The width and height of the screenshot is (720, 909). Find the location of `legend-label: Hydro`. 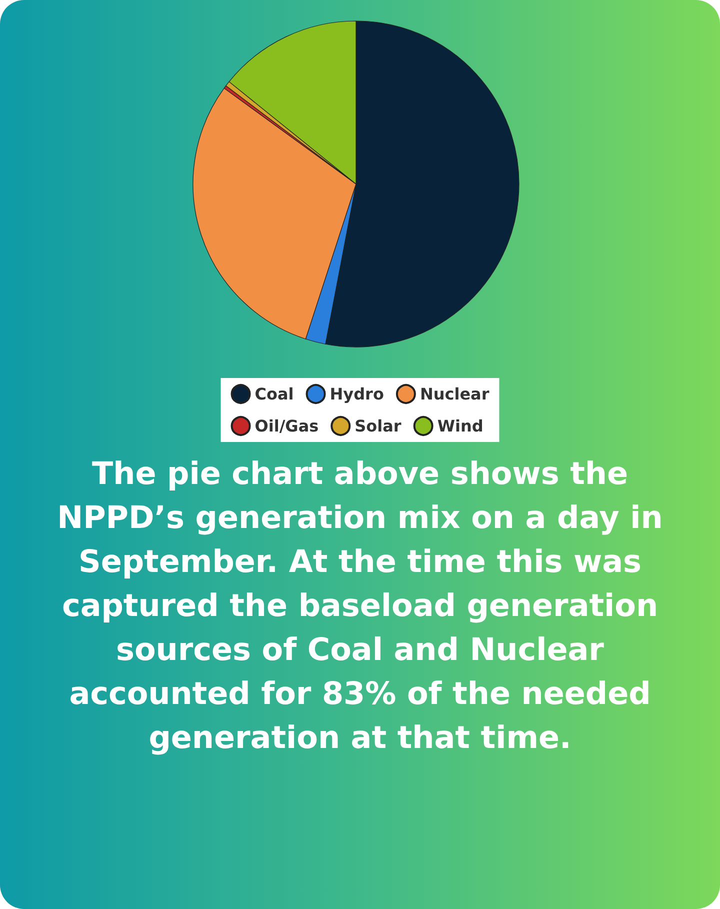

legend-label: Hydro is located at coordinates (357, 394).